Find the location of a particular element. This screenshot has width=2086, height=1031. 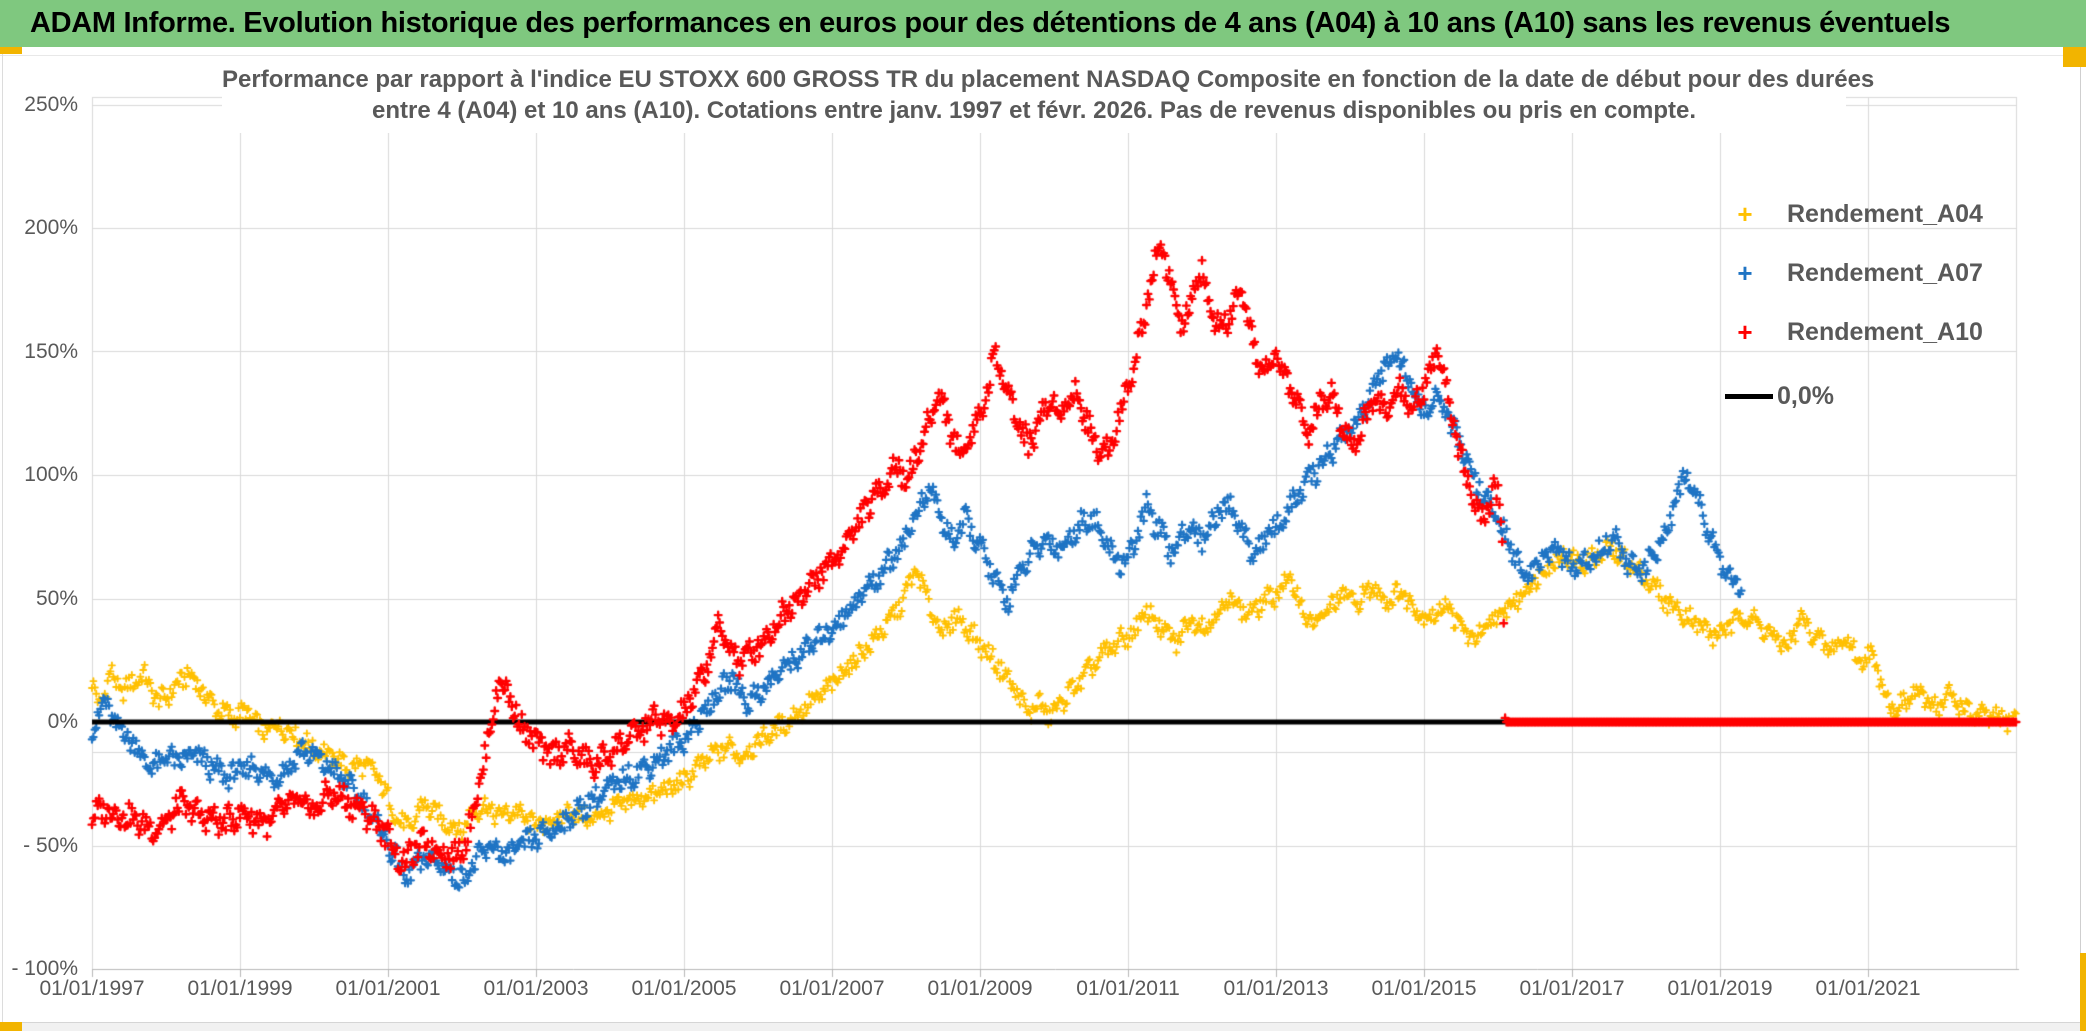

gold-accent-top-right is located at coordinates (2074, 57).